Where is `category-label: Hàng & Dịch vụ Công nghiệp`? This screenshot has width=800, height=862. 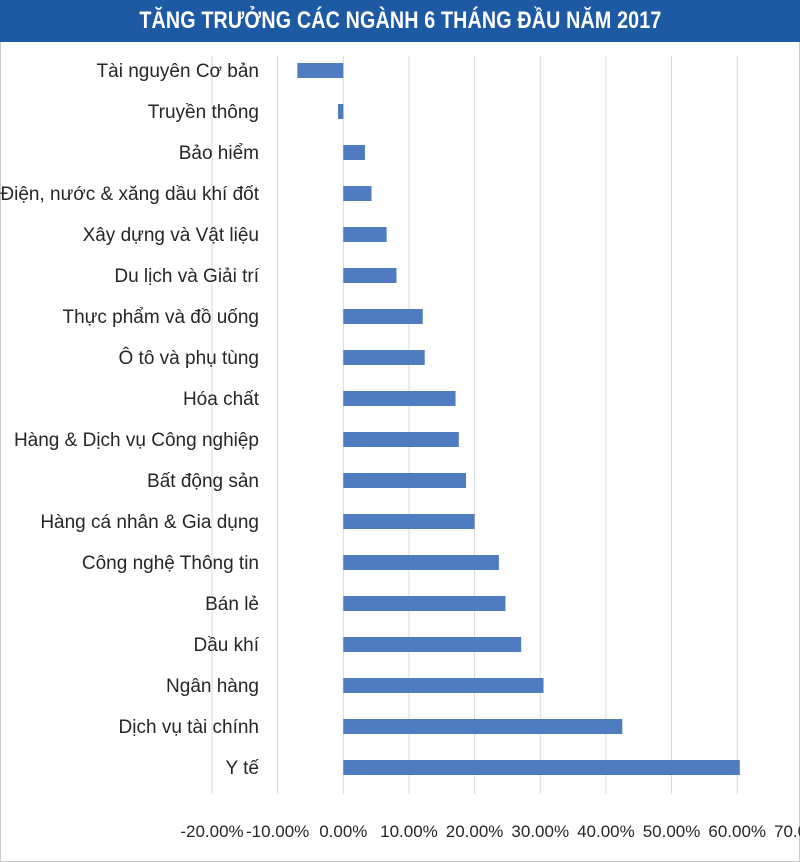 category-label: Hàng & Dịch vụ Công nghiệp is located at coordinates (136, 440).